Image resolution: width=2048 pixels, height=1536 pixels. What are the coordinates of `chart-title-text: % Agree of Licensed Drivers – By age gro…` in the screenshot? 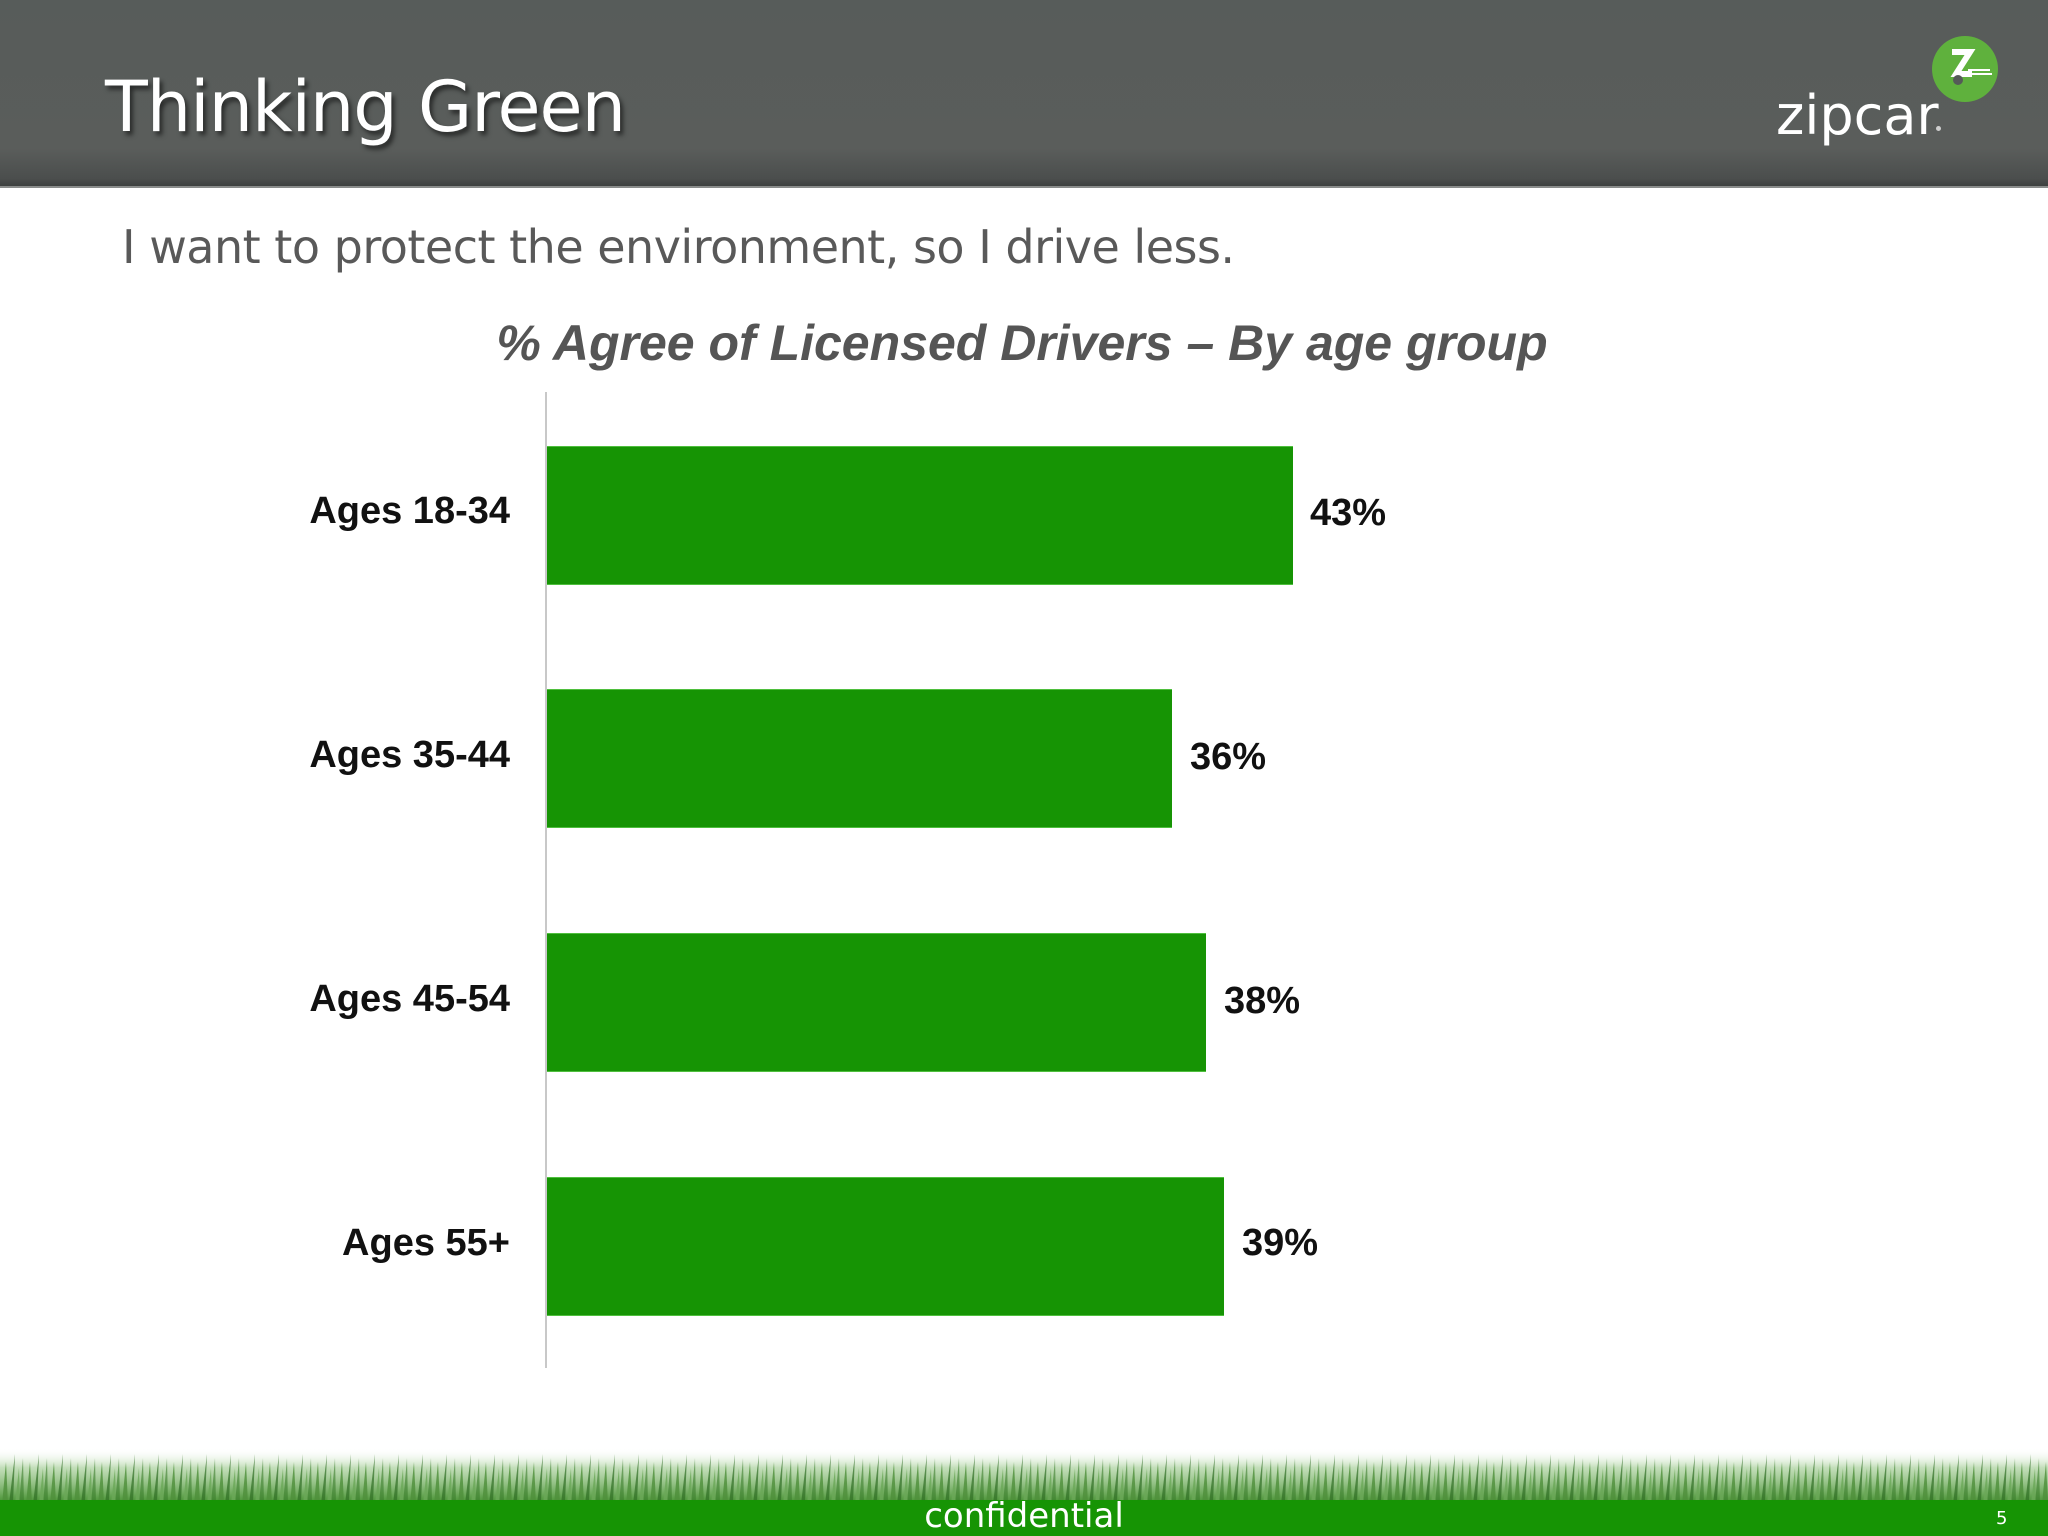 It's located at (1022, 343).